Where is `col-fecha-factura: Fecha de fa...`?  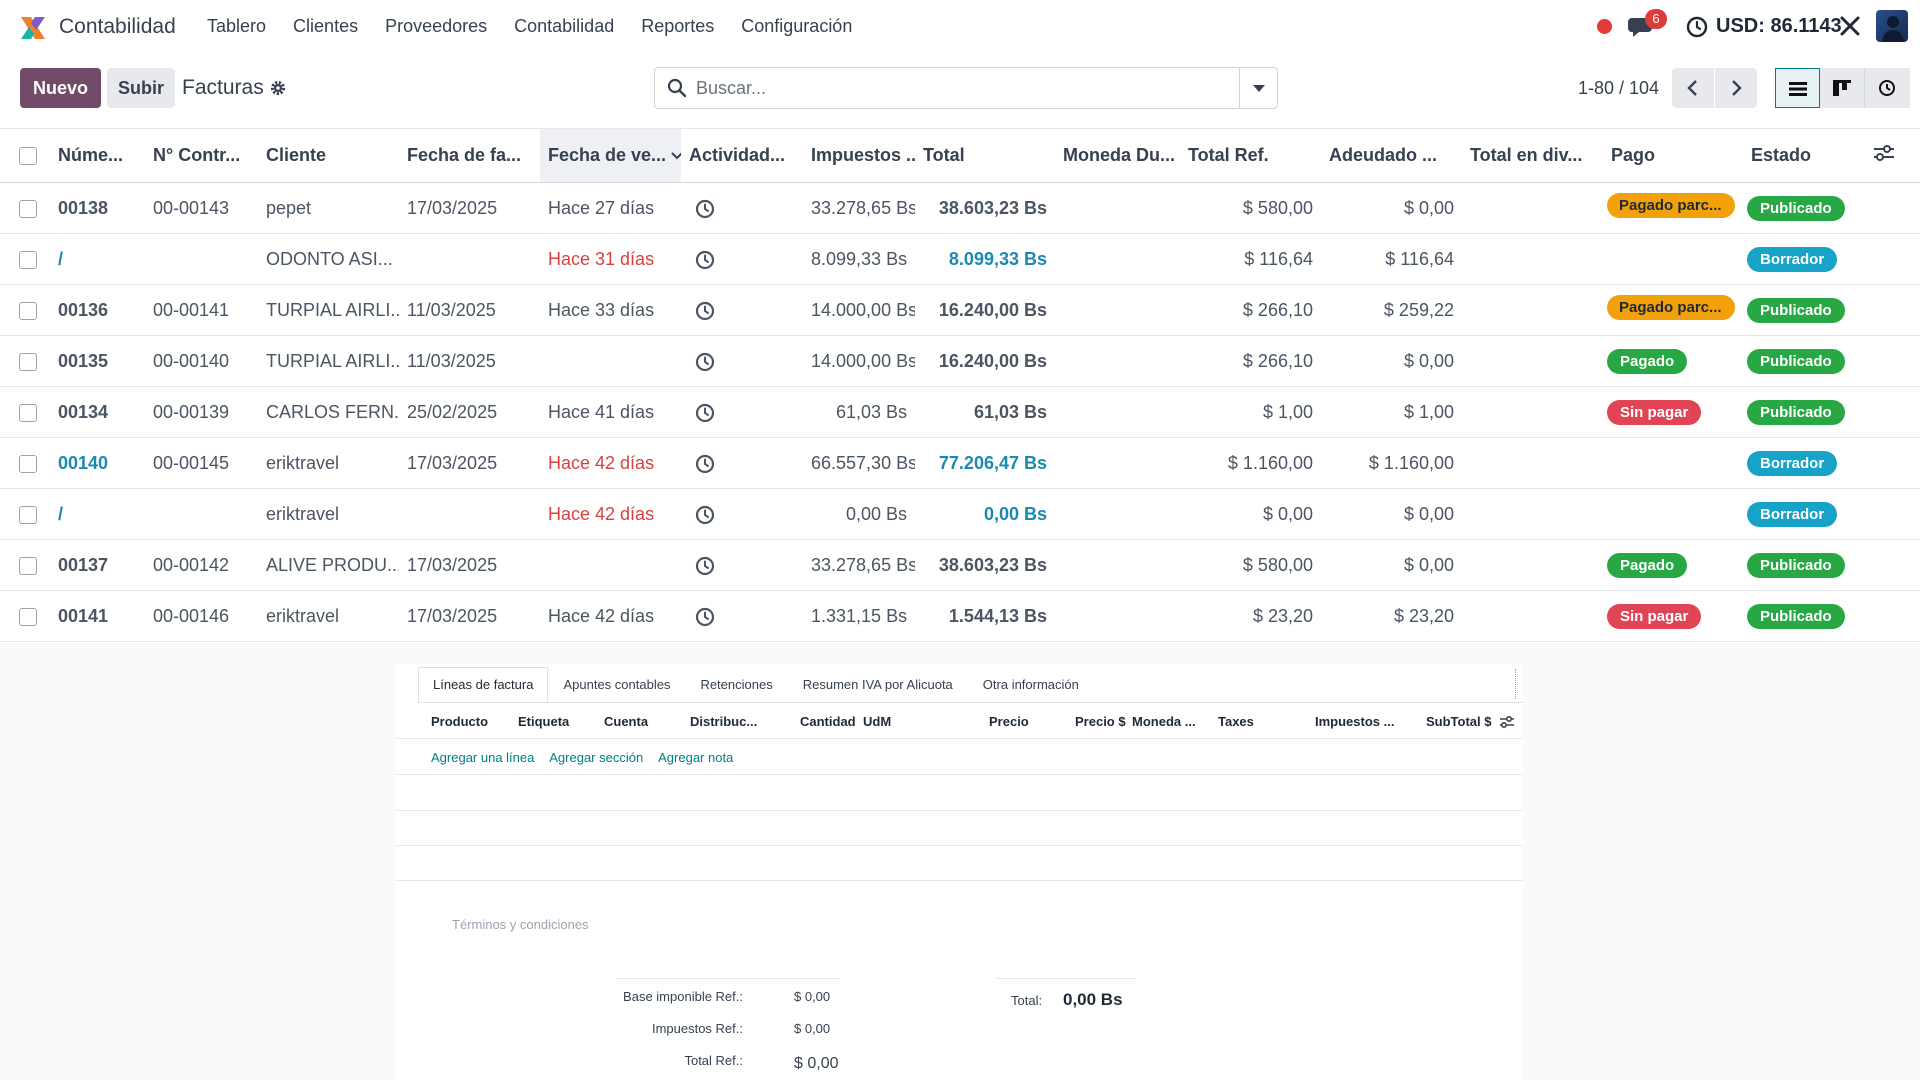 col-fecha-factura: Fecha de fa... is located at coordinates (469, 155).